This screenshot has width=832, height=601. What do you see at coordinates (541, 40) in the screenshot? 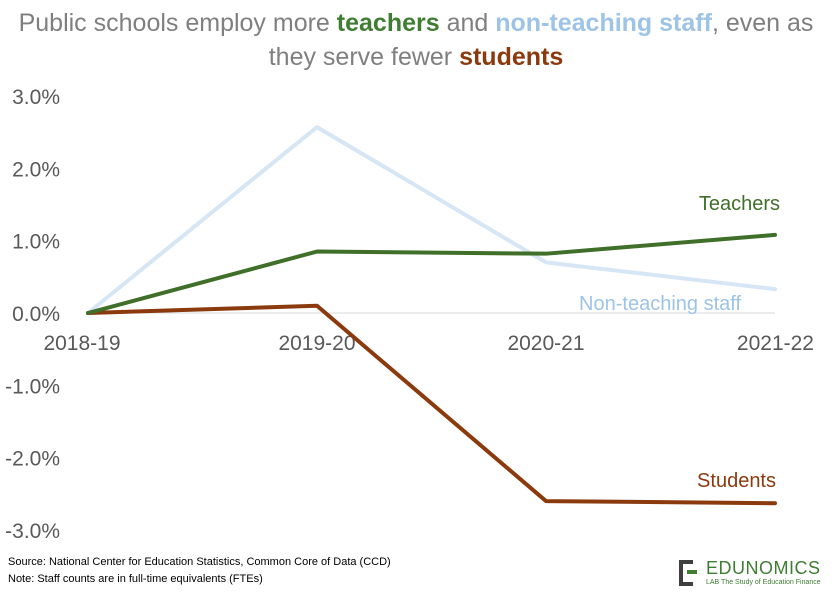
I see `title-part-4: , even as they serve fewer` at bounding box center [541, 40].